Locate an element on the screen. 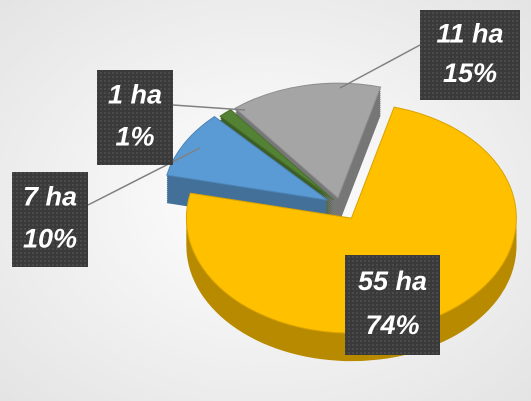 The height and width of the screenshot is (401, 531). value-label: 11 ha is located at coordinates (469, 33).